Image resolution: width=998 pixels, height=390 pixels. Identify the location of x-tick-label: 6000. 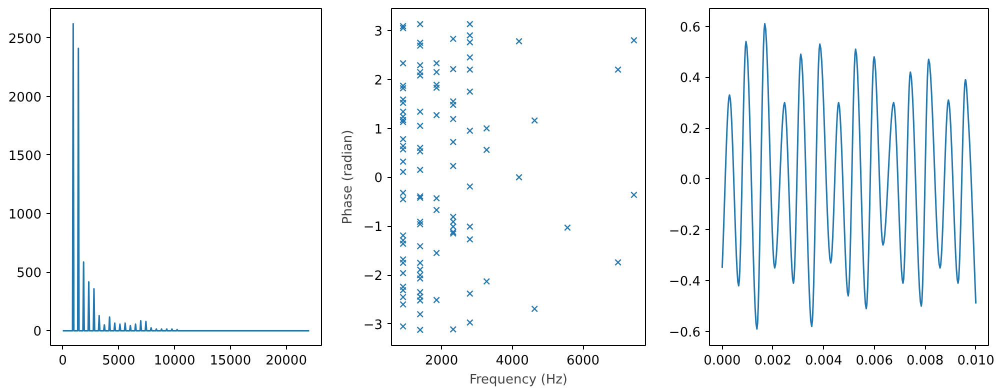
(583, 361).